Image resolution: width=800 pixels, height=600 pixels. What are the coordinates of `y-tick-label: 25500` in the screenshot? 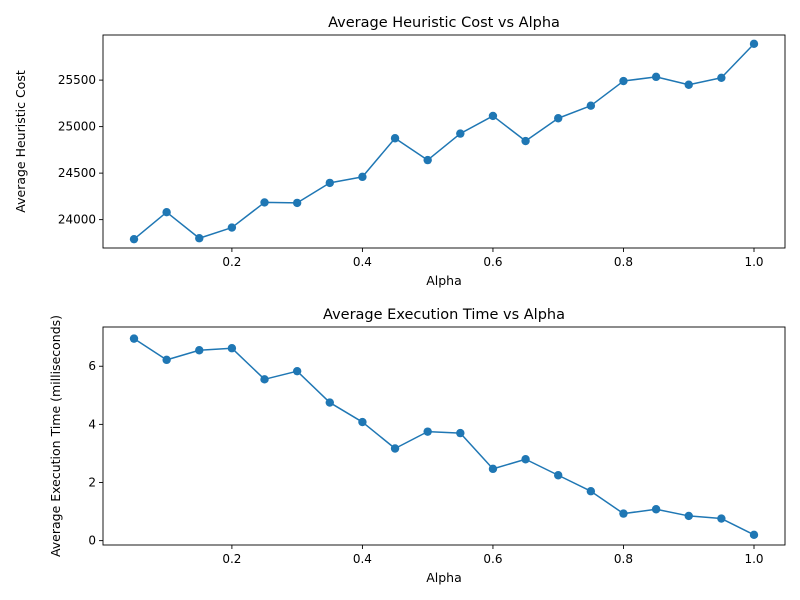 It's located at (77, 80).